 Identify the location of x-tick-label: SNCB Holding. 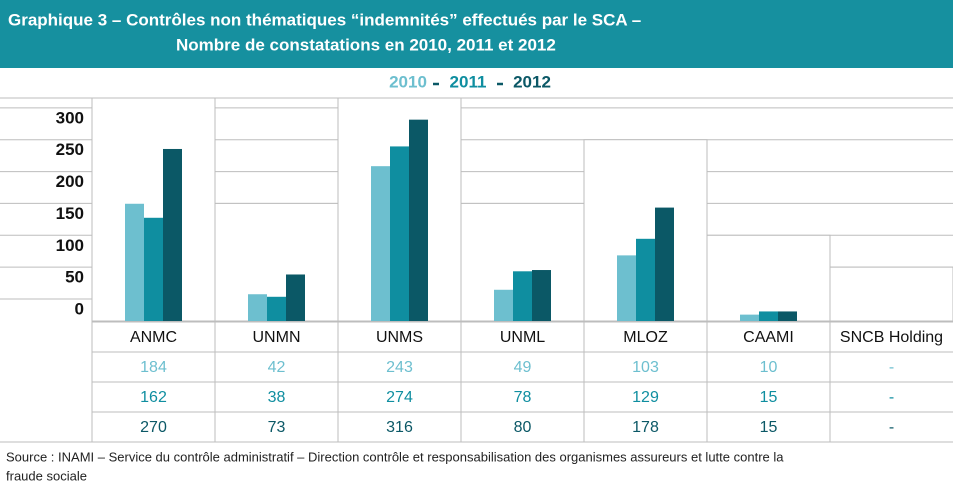
(891, 337).